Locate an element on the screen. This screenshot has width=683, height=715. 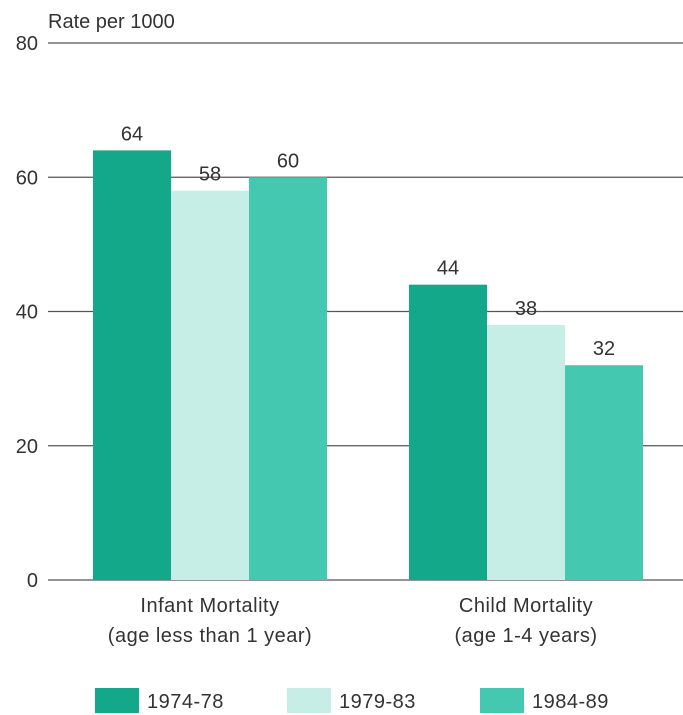
y-tick-label: 0 is located at coordinates (32, 581).